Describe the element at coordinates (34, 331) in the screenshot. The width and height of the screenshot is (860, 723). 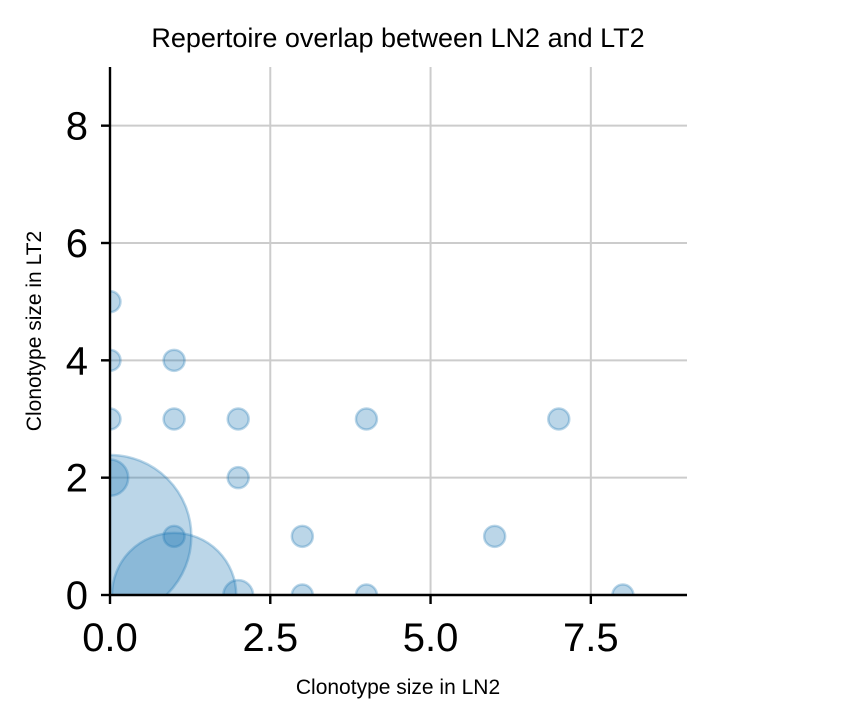
I see `y-axis-label: Clonotype size in LT2` at that location.